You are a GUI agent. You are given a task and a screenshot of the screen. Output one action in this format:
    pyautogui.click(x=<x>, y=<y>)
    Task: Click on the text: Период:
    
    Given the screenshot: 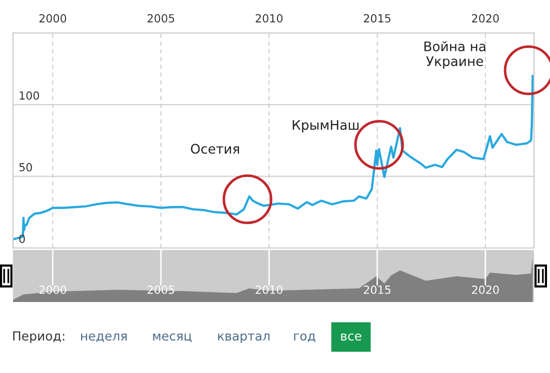 What is the action you would take?
    pyautogui.click(x=38, y=337)
    